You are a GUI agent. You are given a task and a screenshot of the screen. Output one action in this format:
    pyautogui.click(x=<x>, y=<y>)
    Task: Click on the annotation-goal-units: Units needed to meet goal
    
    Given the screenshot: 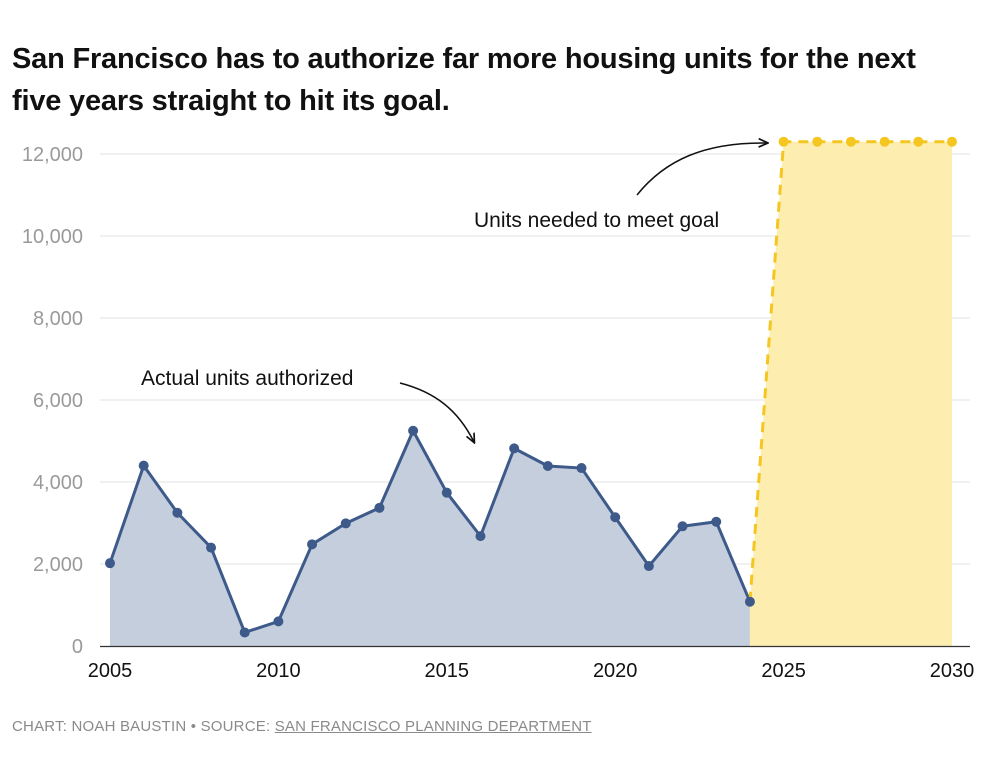 What is the action you would take?
    pyautogui.click(x=596, y=220)
    